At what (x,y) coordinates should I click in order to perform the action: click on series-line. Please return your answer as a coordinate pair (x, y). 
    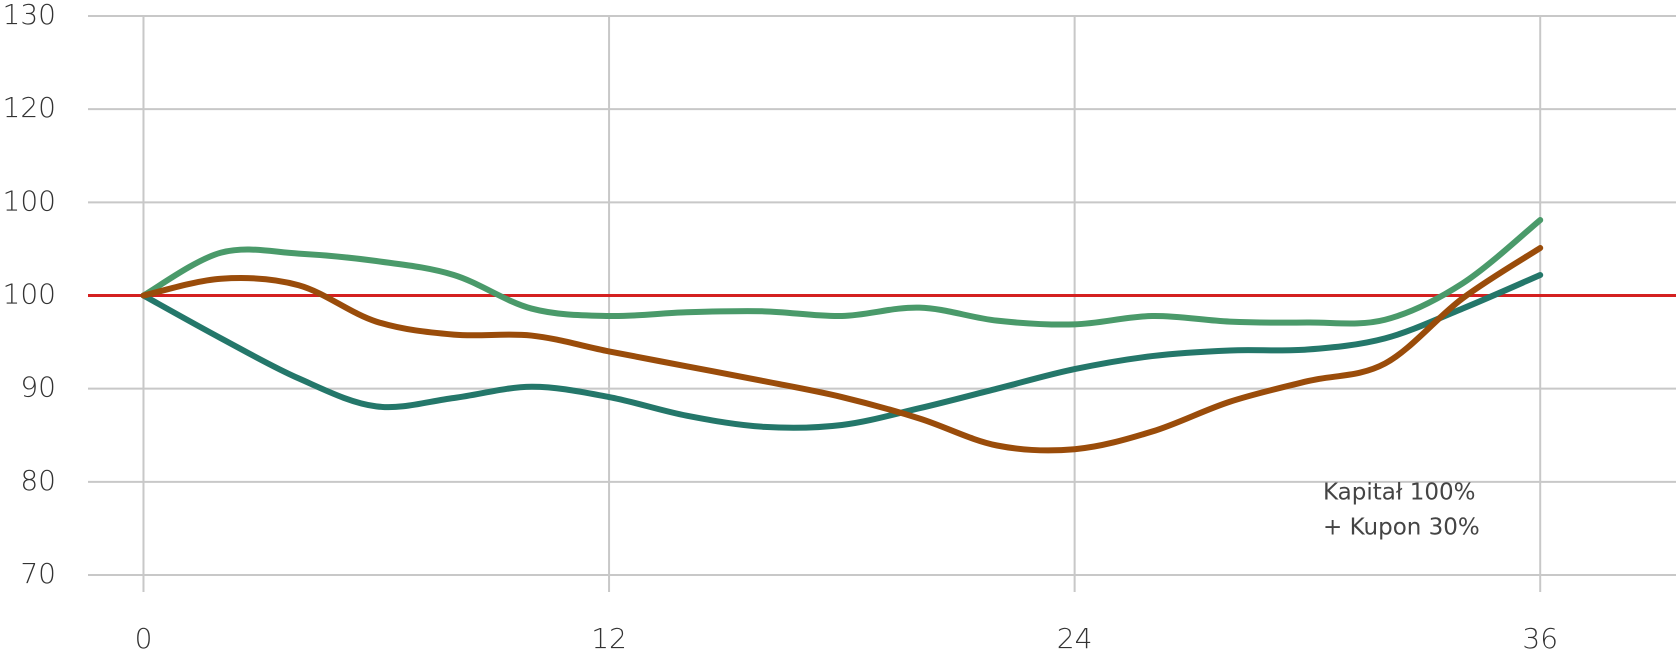
    Looking at the image, I should click on (842, 272).